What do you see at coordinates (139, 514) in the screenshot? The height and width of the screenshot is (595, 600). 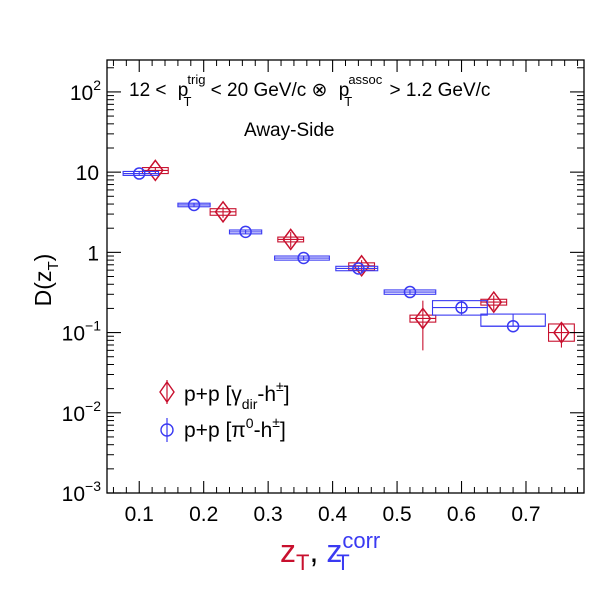 I see `x-tick-label: 0.1` at bounding box center [139, 514].